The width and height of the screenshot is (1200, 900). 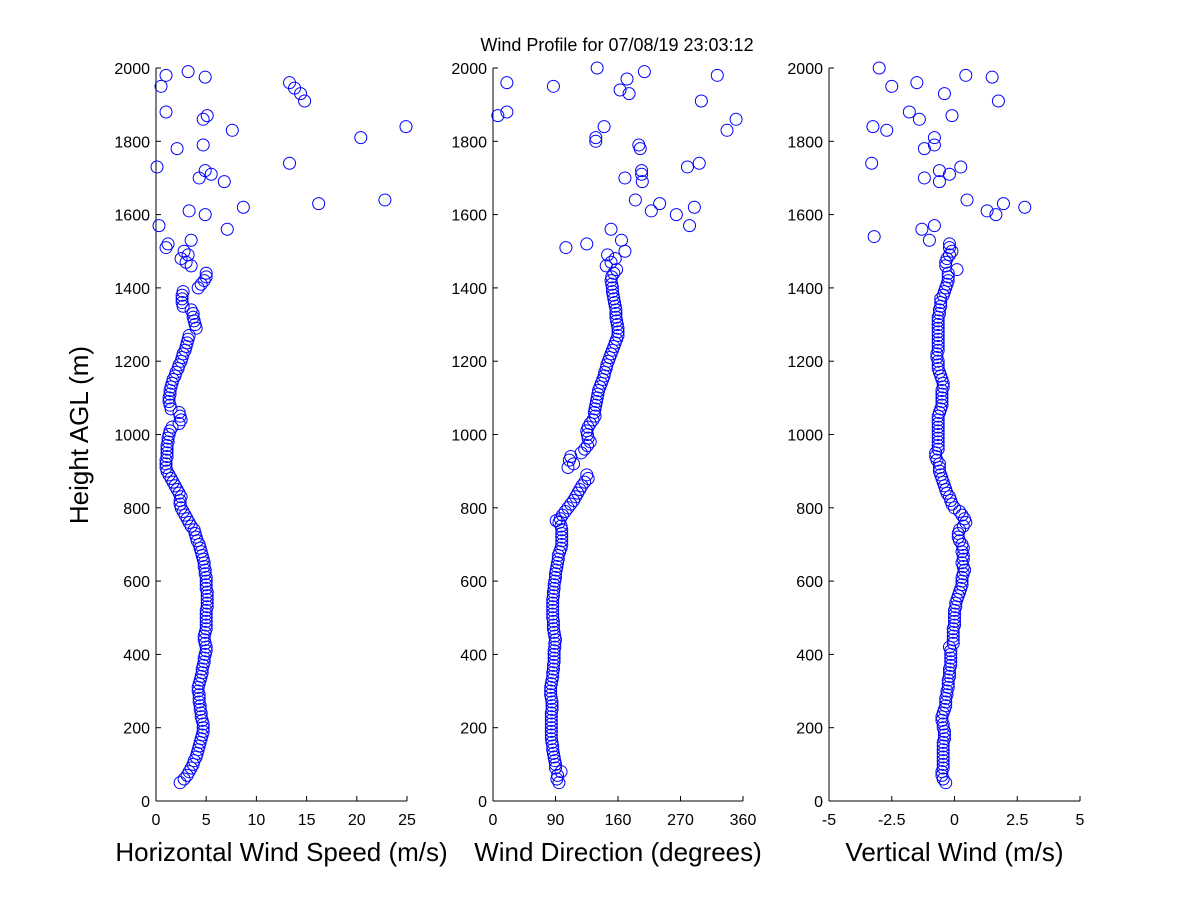 I want to click on vertical-y-tick-label: 0, so click(x=818, y=802).